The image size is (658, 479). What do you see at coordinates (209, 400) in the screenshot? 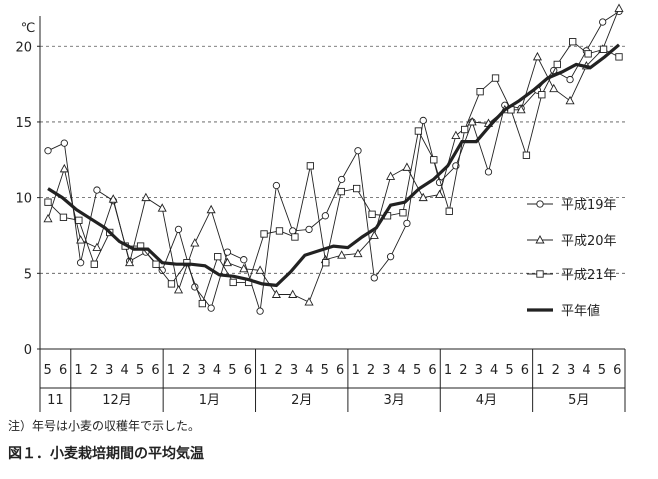
I see `x-tick-label-month: 1月` at bounding box center [209, 400].